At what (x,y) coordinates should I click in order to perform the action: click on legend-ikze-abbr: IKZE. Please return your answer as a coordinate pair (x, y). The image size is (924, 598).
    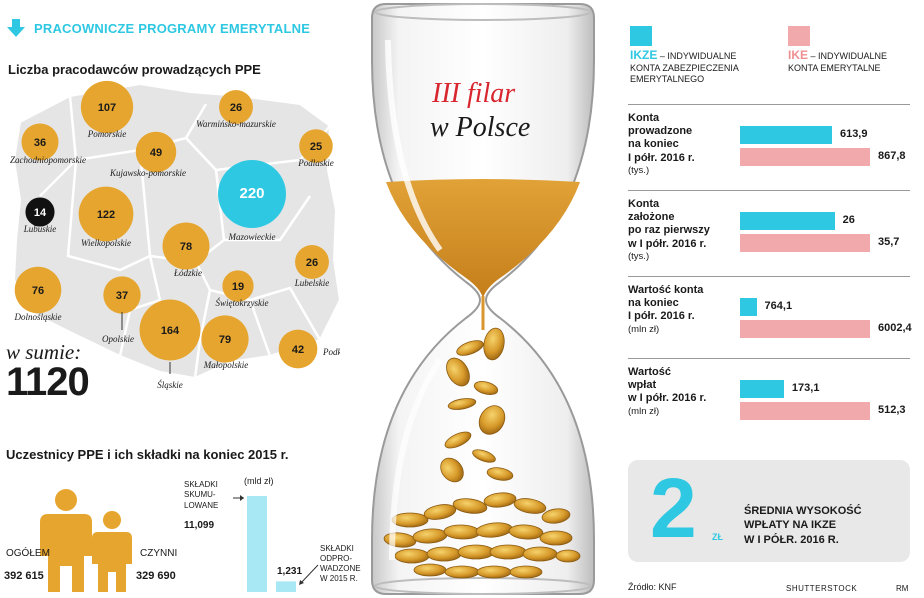
    Looking at the image, I should click on (644, 55).